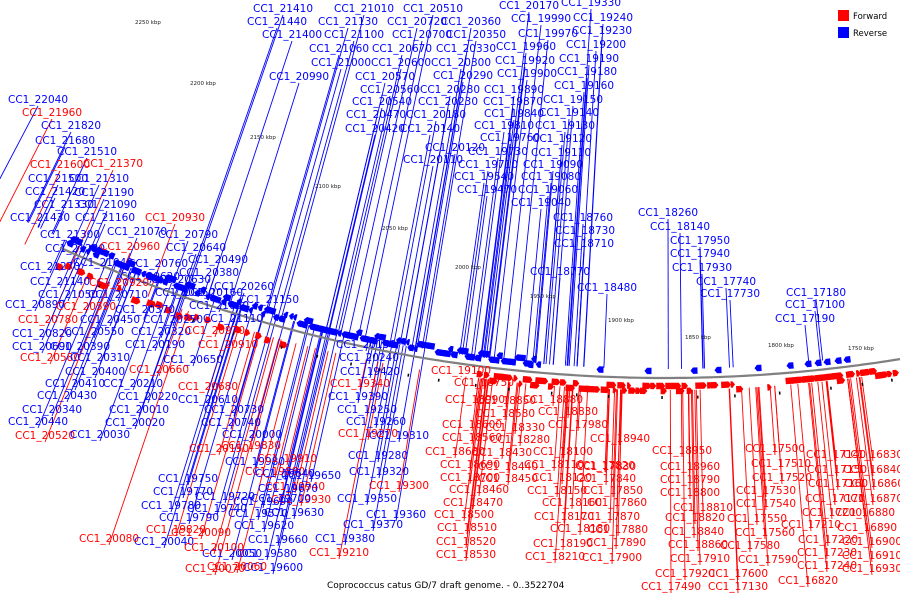 This screenshot has width=900, height=600. What do you see at coordinates (529, 6) in the screenshot?
I see `gene-label: CC1_20170` at bounding box center [529, 6].